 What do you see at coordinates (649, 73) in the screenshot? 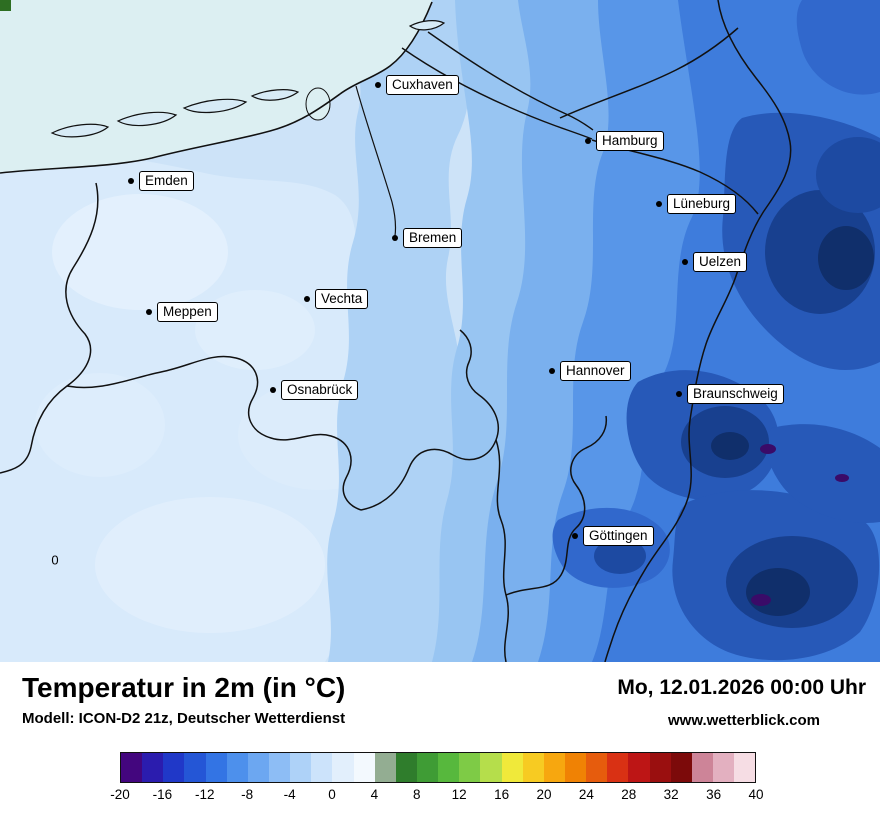
I see `border-northeast` at bounding box center [649, 73].